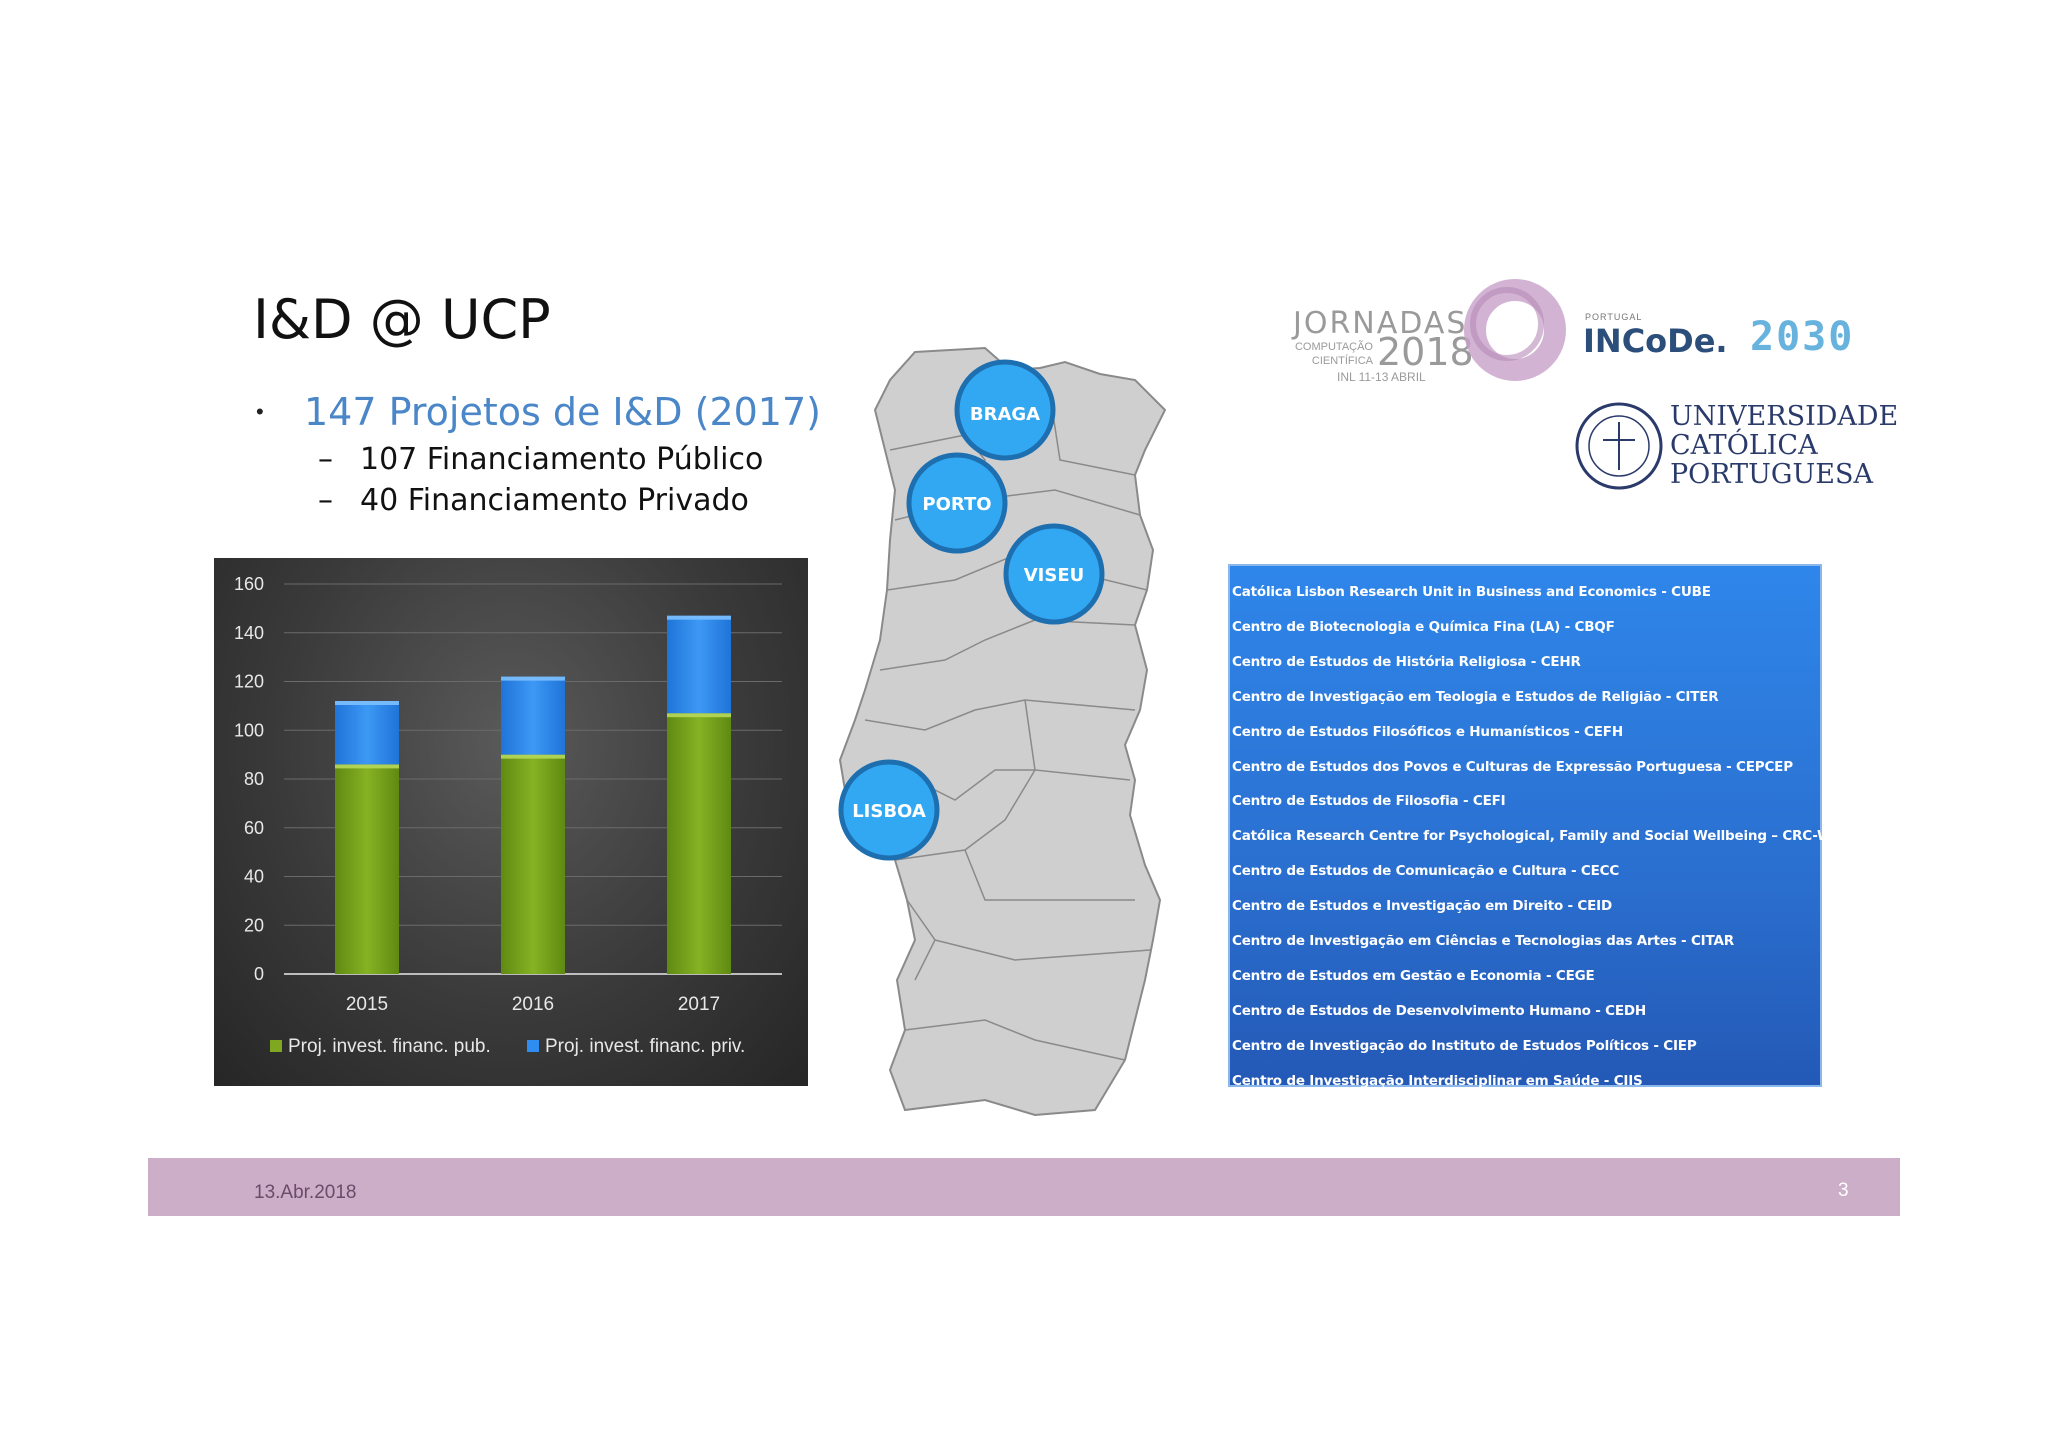  Describe the element at coordinates (1784, 416) in the screenshot. I see `ucp-logo-line: UNIVERSIDADE` at that location.